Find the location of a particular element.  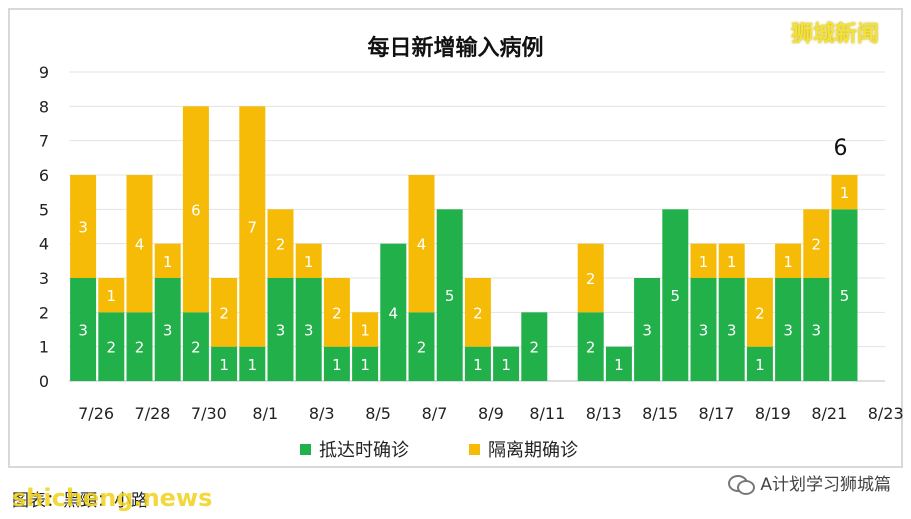

x-tick-label: 7/28 is located at coordinates (153, 413).